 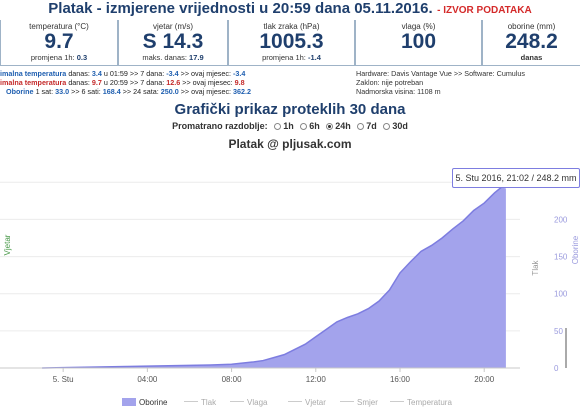 I want to click on period-option-24h: 24h, so click(x=338, y=126).